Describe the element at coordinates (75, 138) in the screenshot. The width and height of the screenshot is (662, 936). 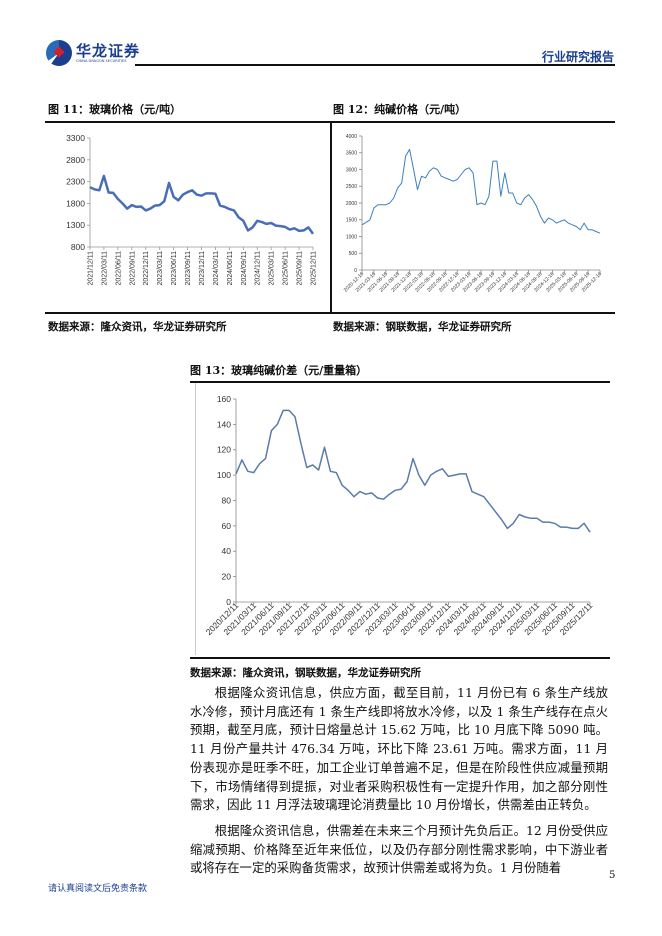
I see `y-tick-label: 3300` at that location.